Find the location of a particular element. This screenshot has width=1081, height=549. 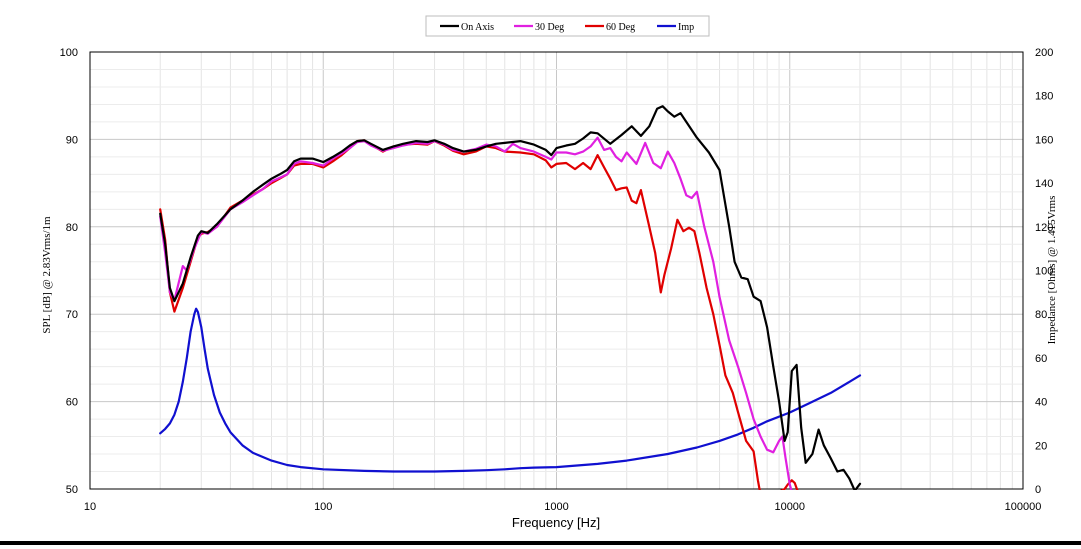

y-tick-label: 60 is located at coordinates (72, 403).